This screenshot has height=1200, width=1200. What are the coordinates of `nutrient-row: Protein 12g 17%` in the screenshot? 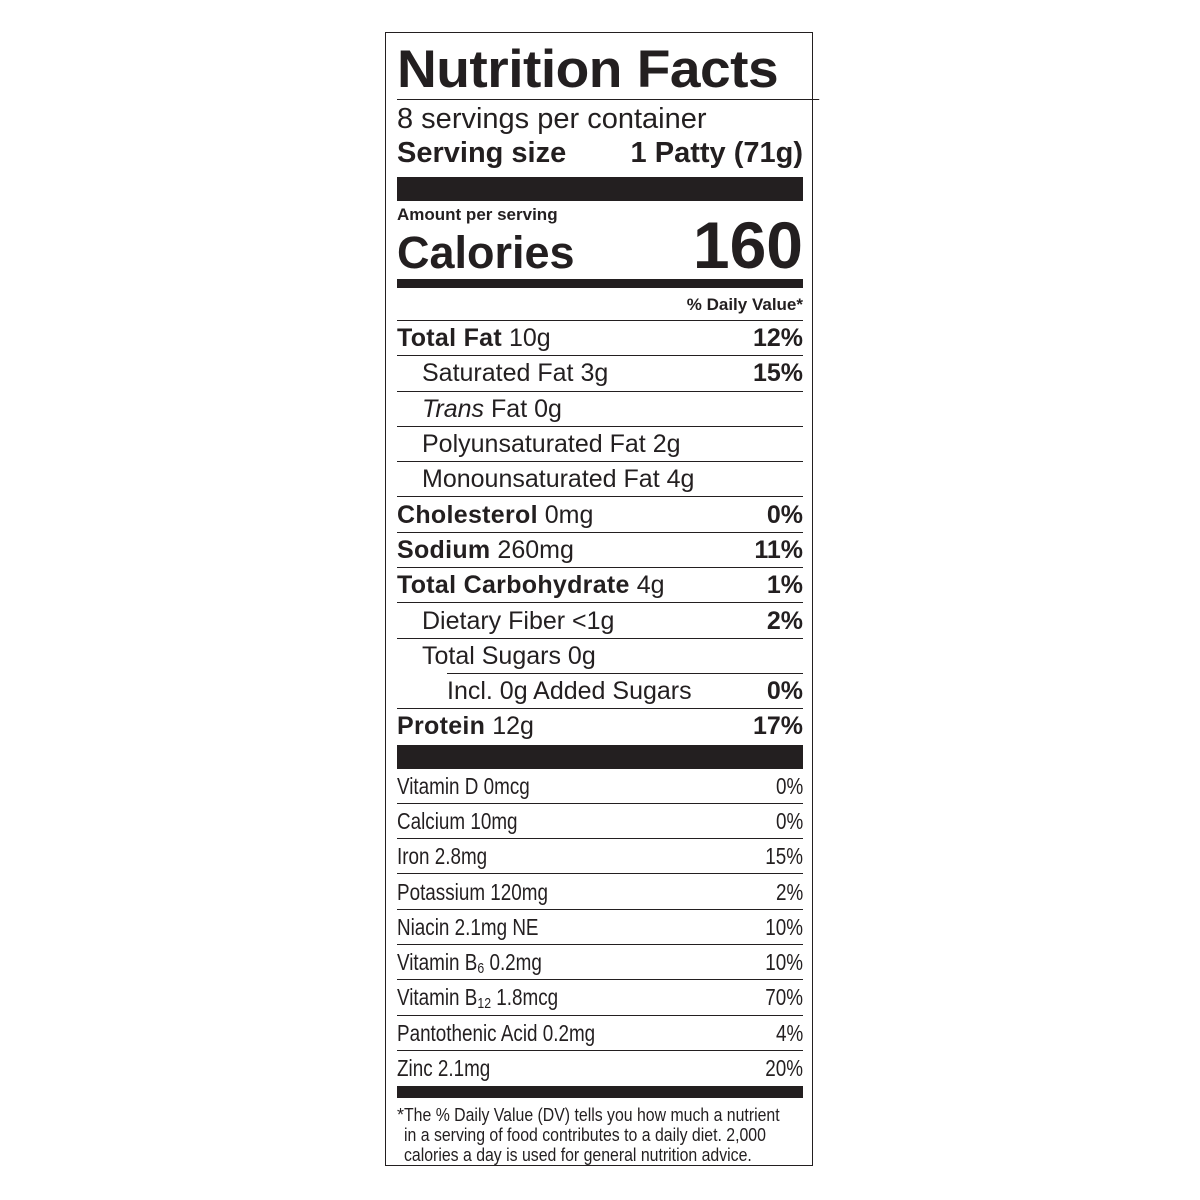 It's located at (600, 726).